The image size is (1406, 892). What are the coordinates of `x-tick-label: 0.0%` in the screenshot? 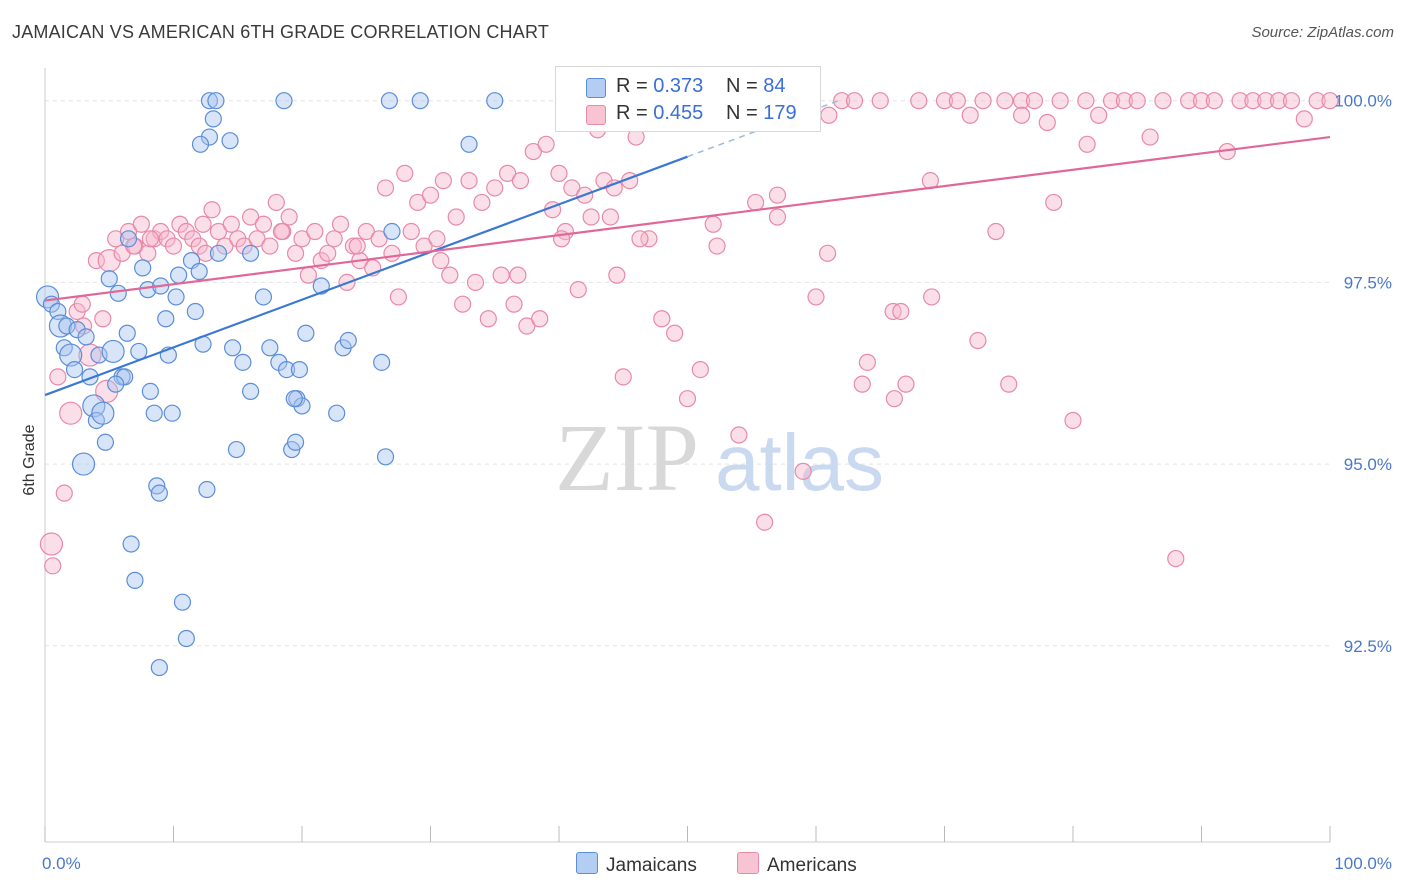 It's located at (61, 863).